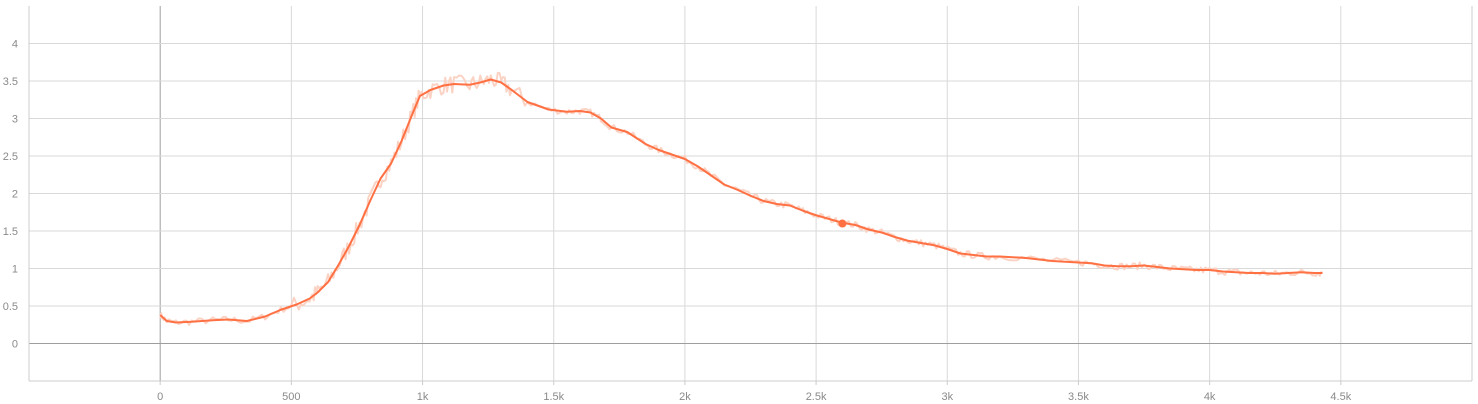  Describe the element at coordinates (1078, 397) in the screenshot. I see `x-tick-label: 3.5k` at that location.